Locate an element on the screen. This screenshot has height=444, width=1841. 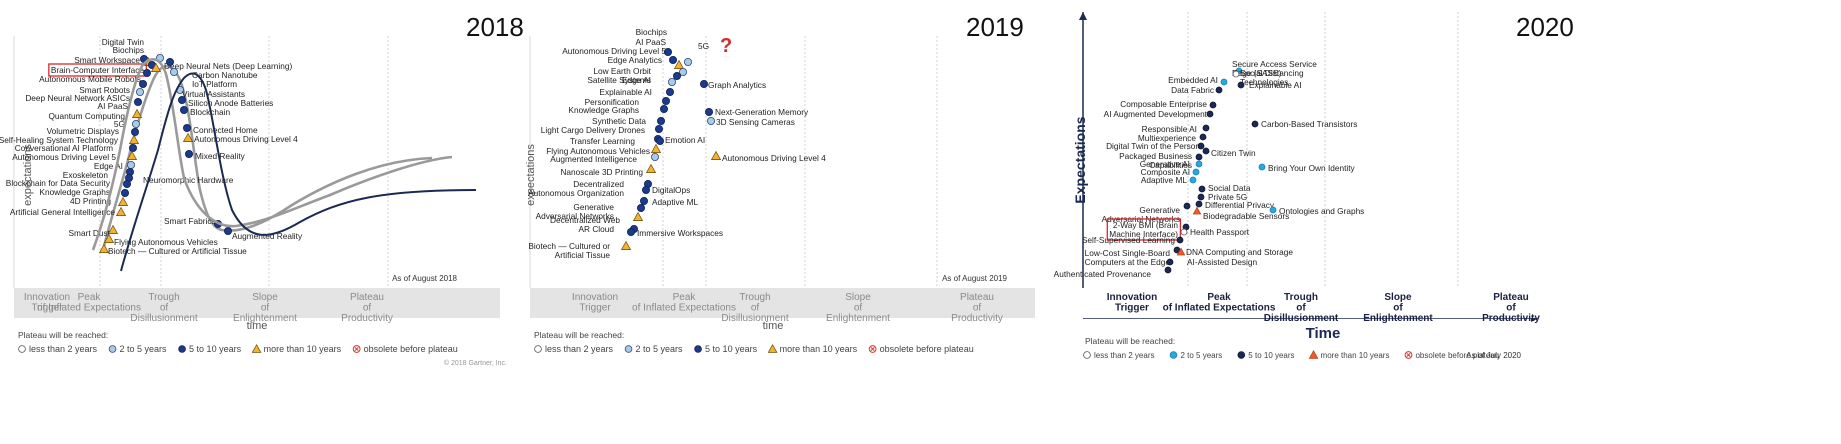
y-axis-label: Expectations is located at coordinates (1080, 159).